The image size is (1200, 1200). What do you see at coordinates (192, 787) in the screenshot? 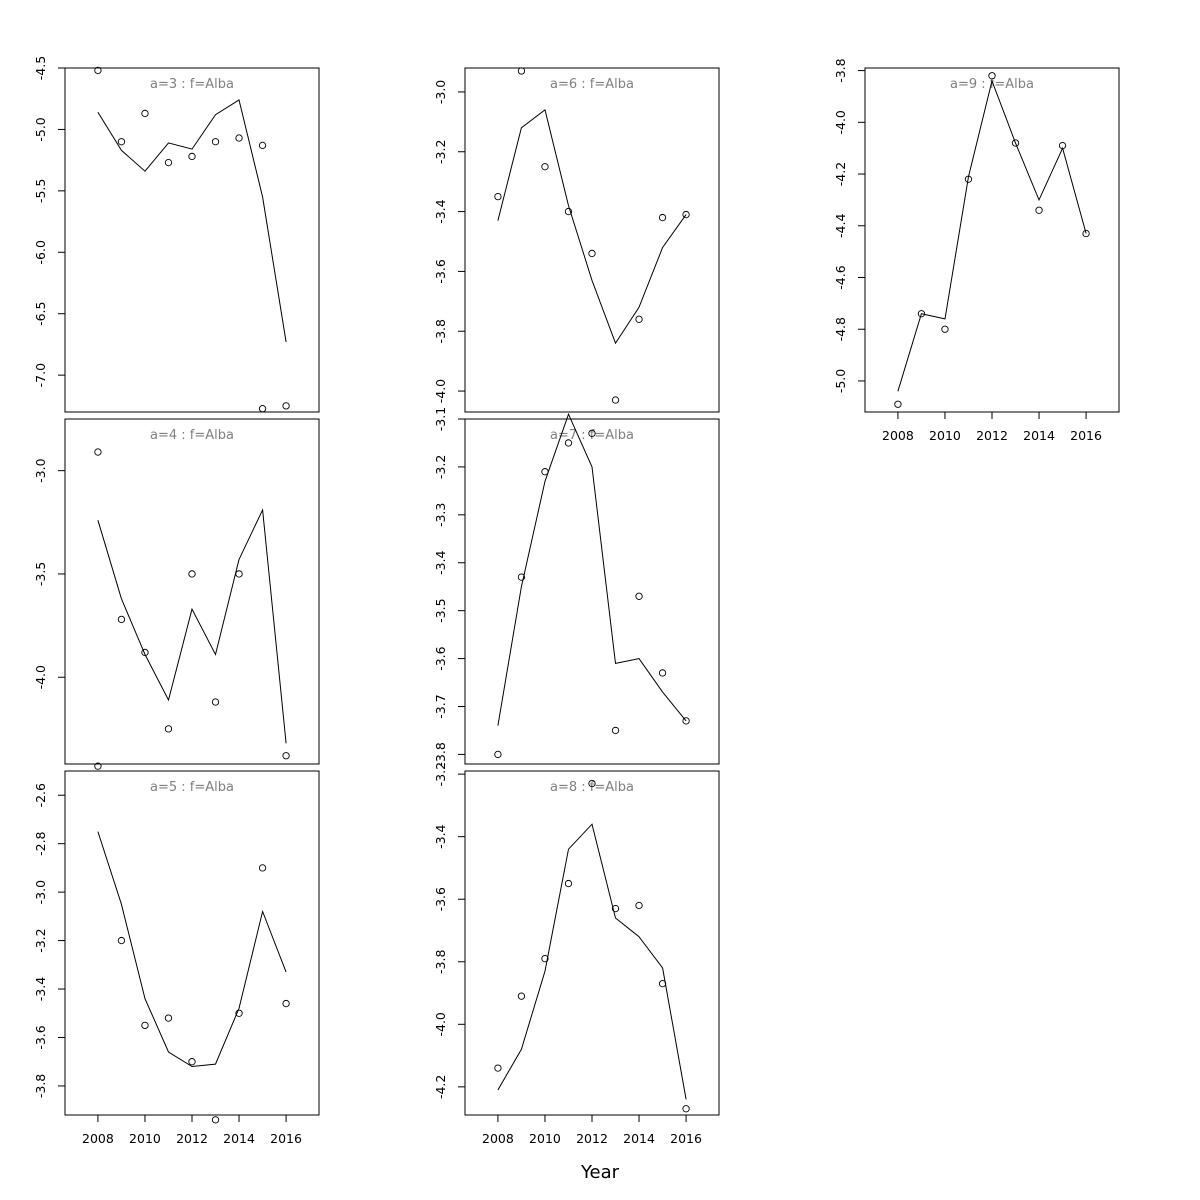
I see `panel-title: a=5 : f=Alba` at bounding box center [192, 787].